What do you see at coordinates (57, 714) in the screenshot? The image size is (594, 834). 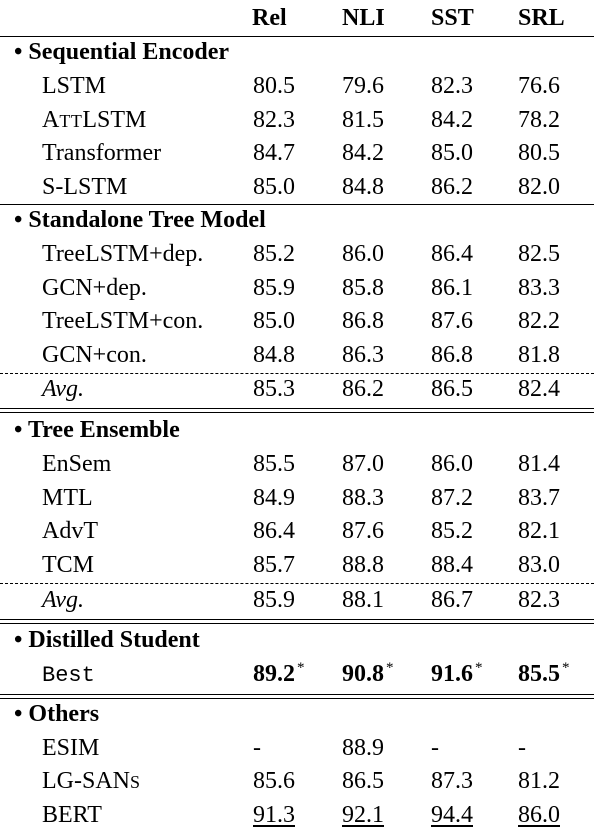 I see `section-title: • Others` at bounding box center [57, 714].